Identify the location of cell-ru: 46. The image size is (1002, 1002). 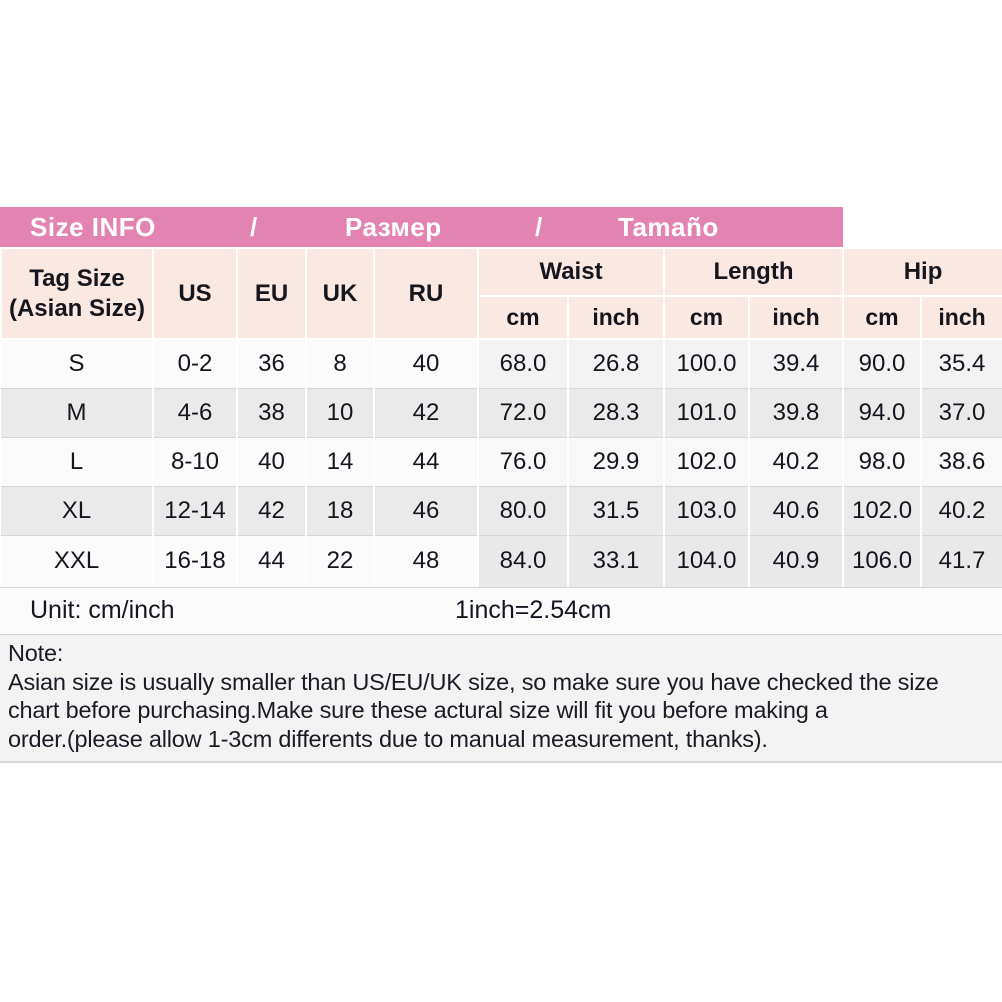
(426, 510).